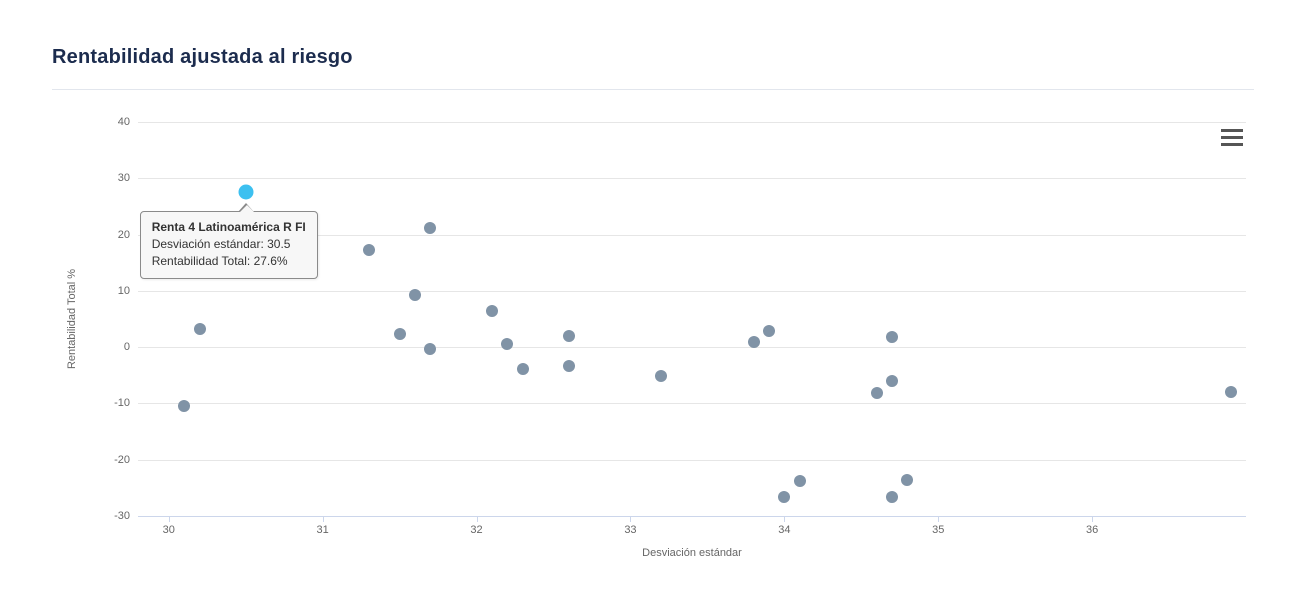 The image size is (1306, 601). I want to click on x-tick-label-34: 34, so click(784, 530).